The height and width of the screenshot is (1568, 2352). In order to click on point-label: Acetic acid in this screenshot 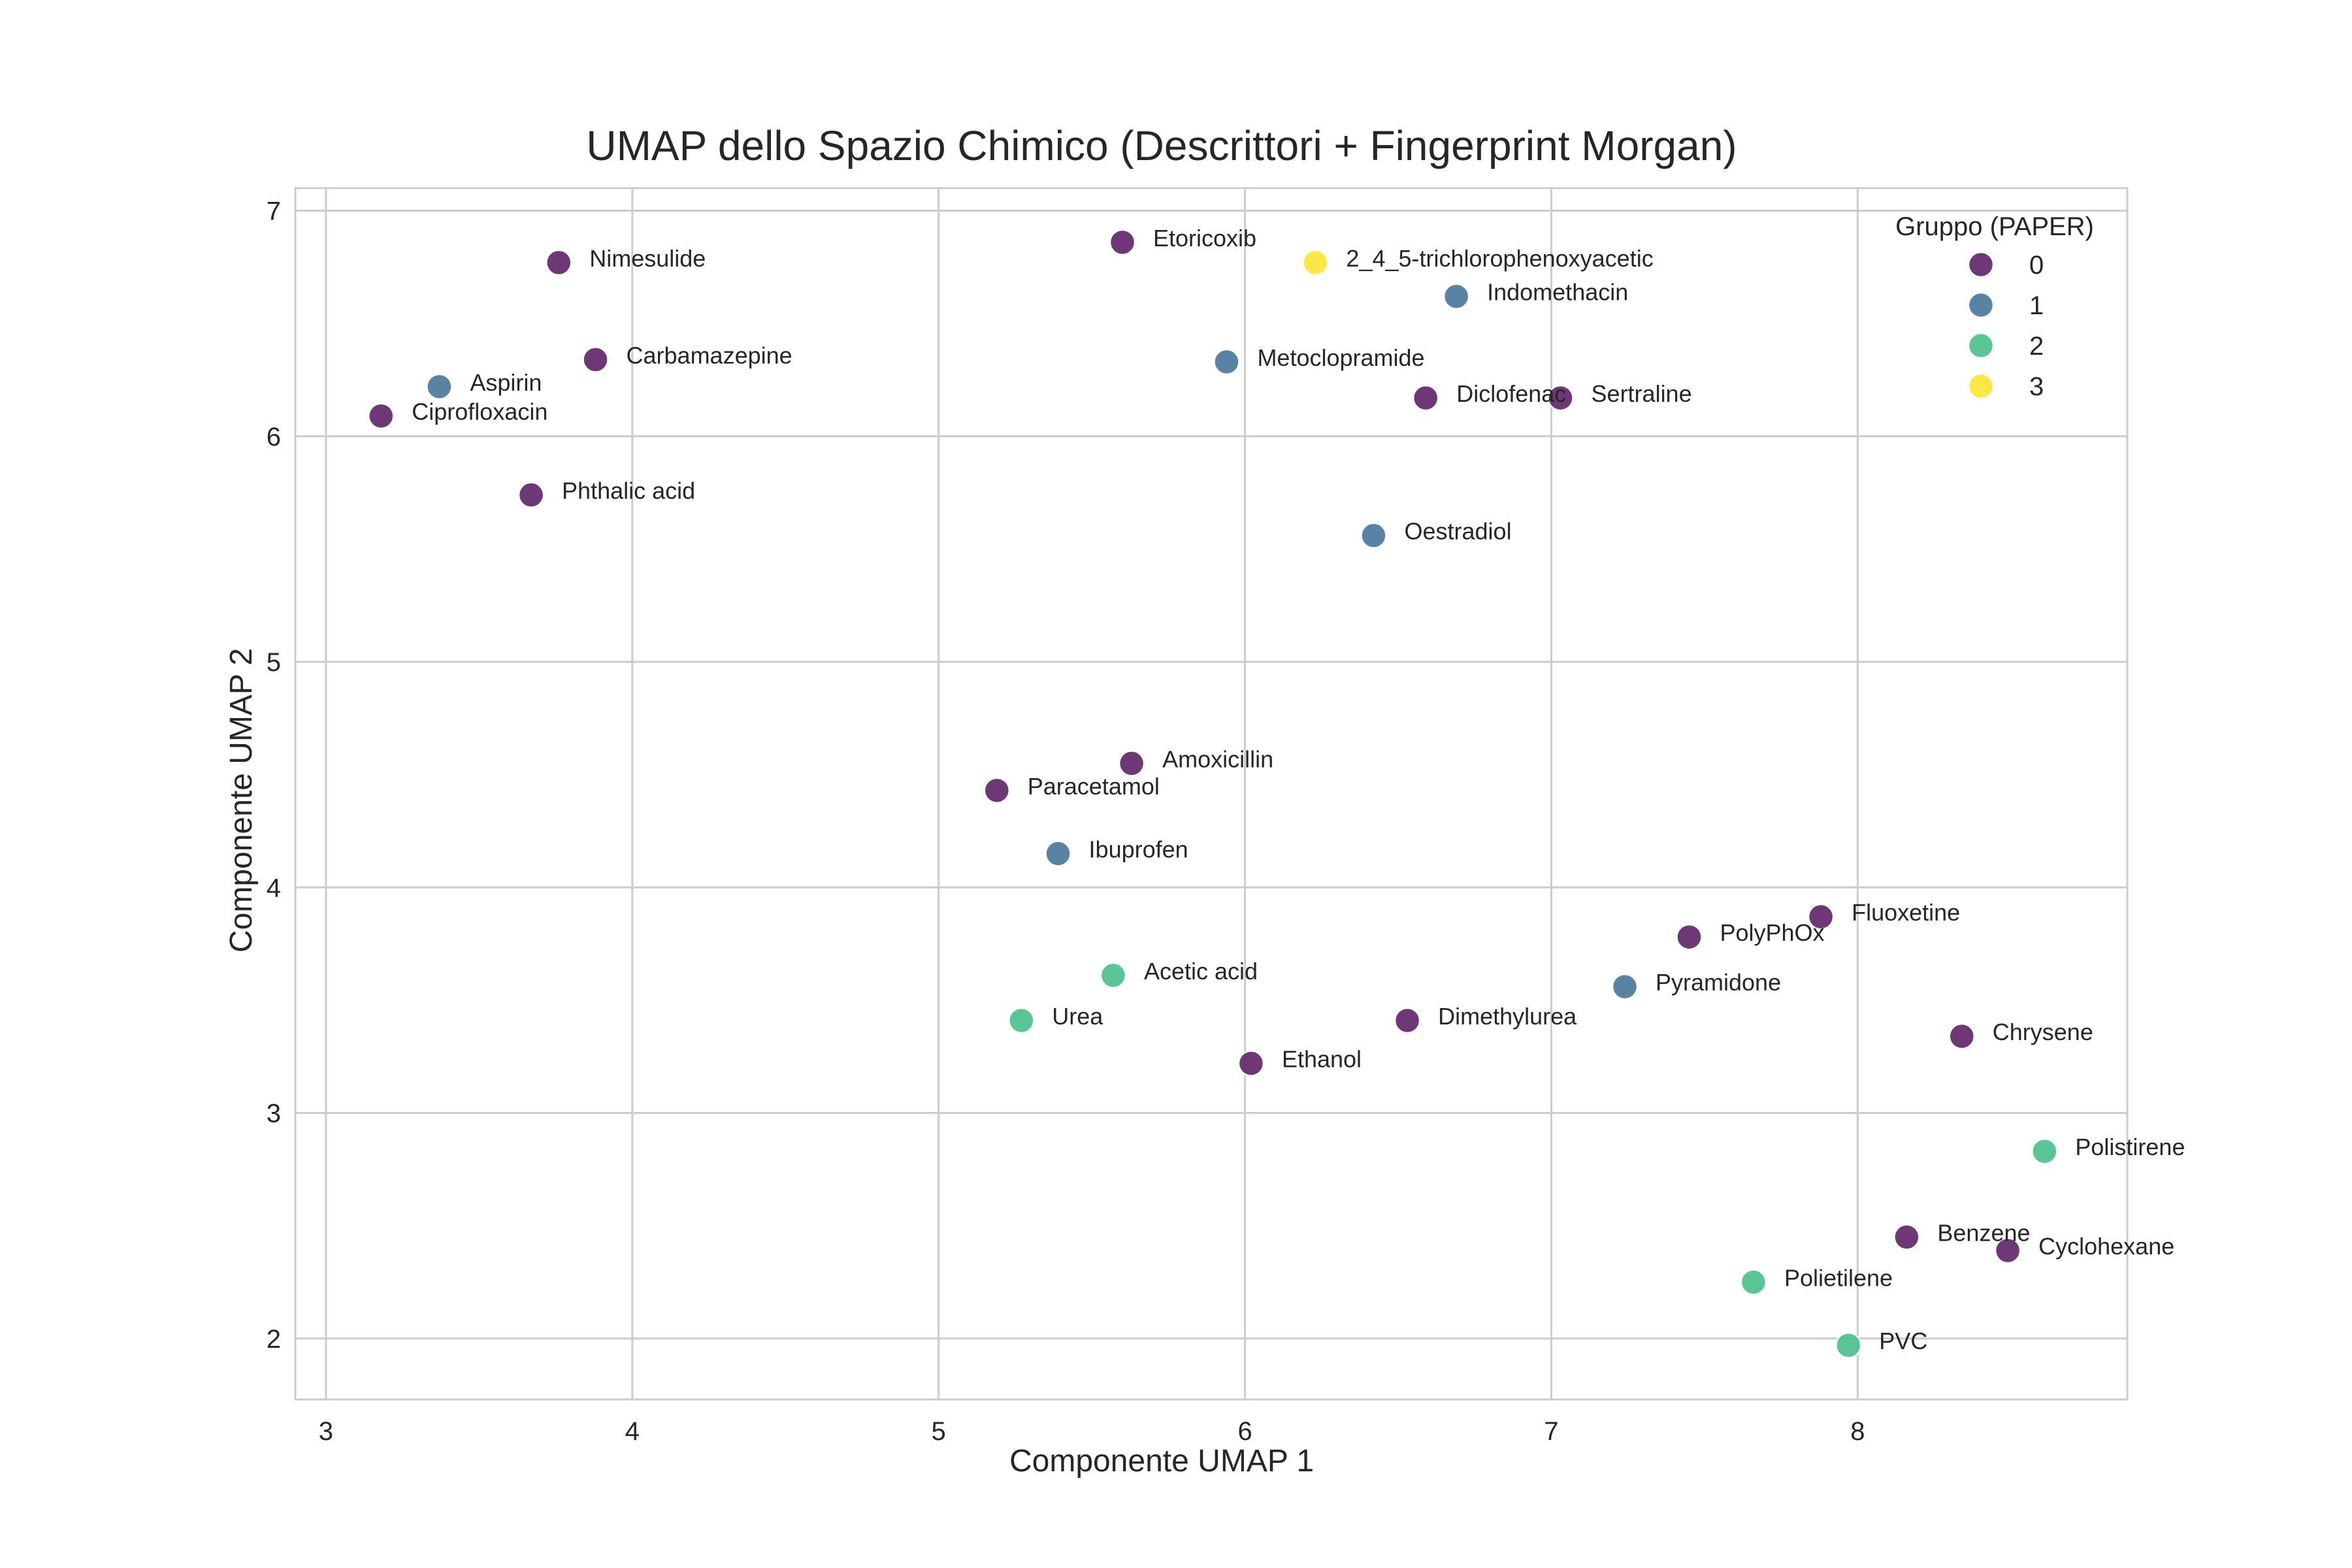, I will do `click(1201, 971)`.